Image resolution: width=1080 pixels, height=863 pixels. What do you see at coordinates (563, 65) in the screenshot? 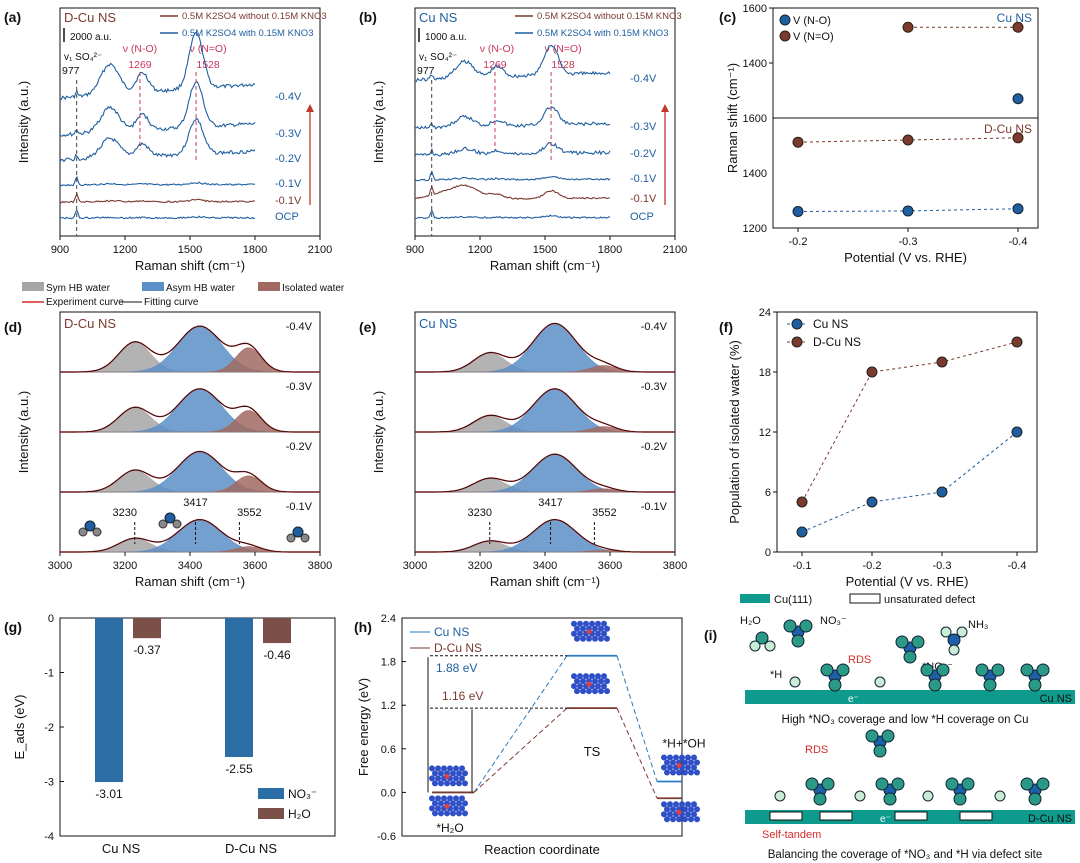
I see `peak-position: 1528` at bounding box center [563, 65].